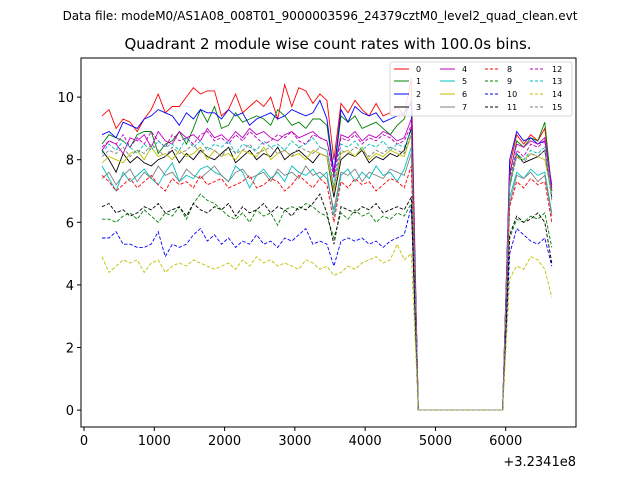 This screenshot has width=640, height=480. Describe the element at coordinates (65, 98) in the screenshot. I see `y-tick-label: 10` at that location.